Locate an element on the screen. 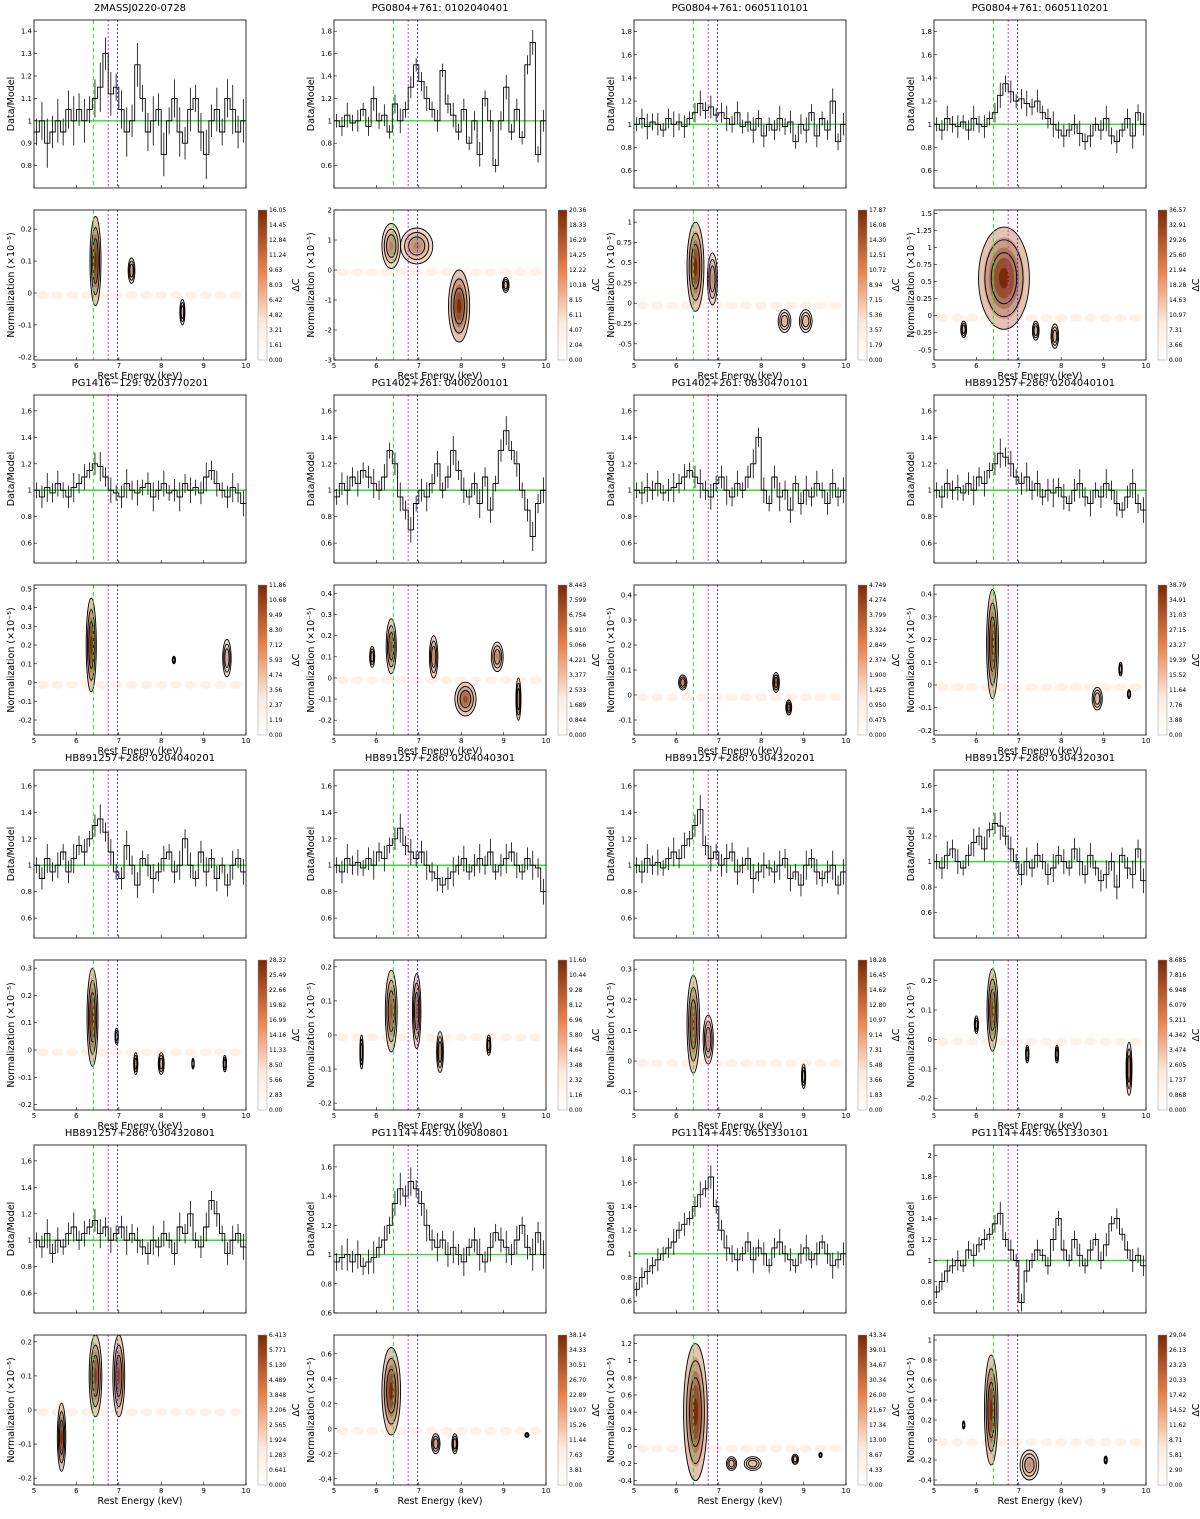 The height and width of the screenshot is (1519, 1200). colorbar-tick-label: 3.206 is located at coordinates (277, 1410).